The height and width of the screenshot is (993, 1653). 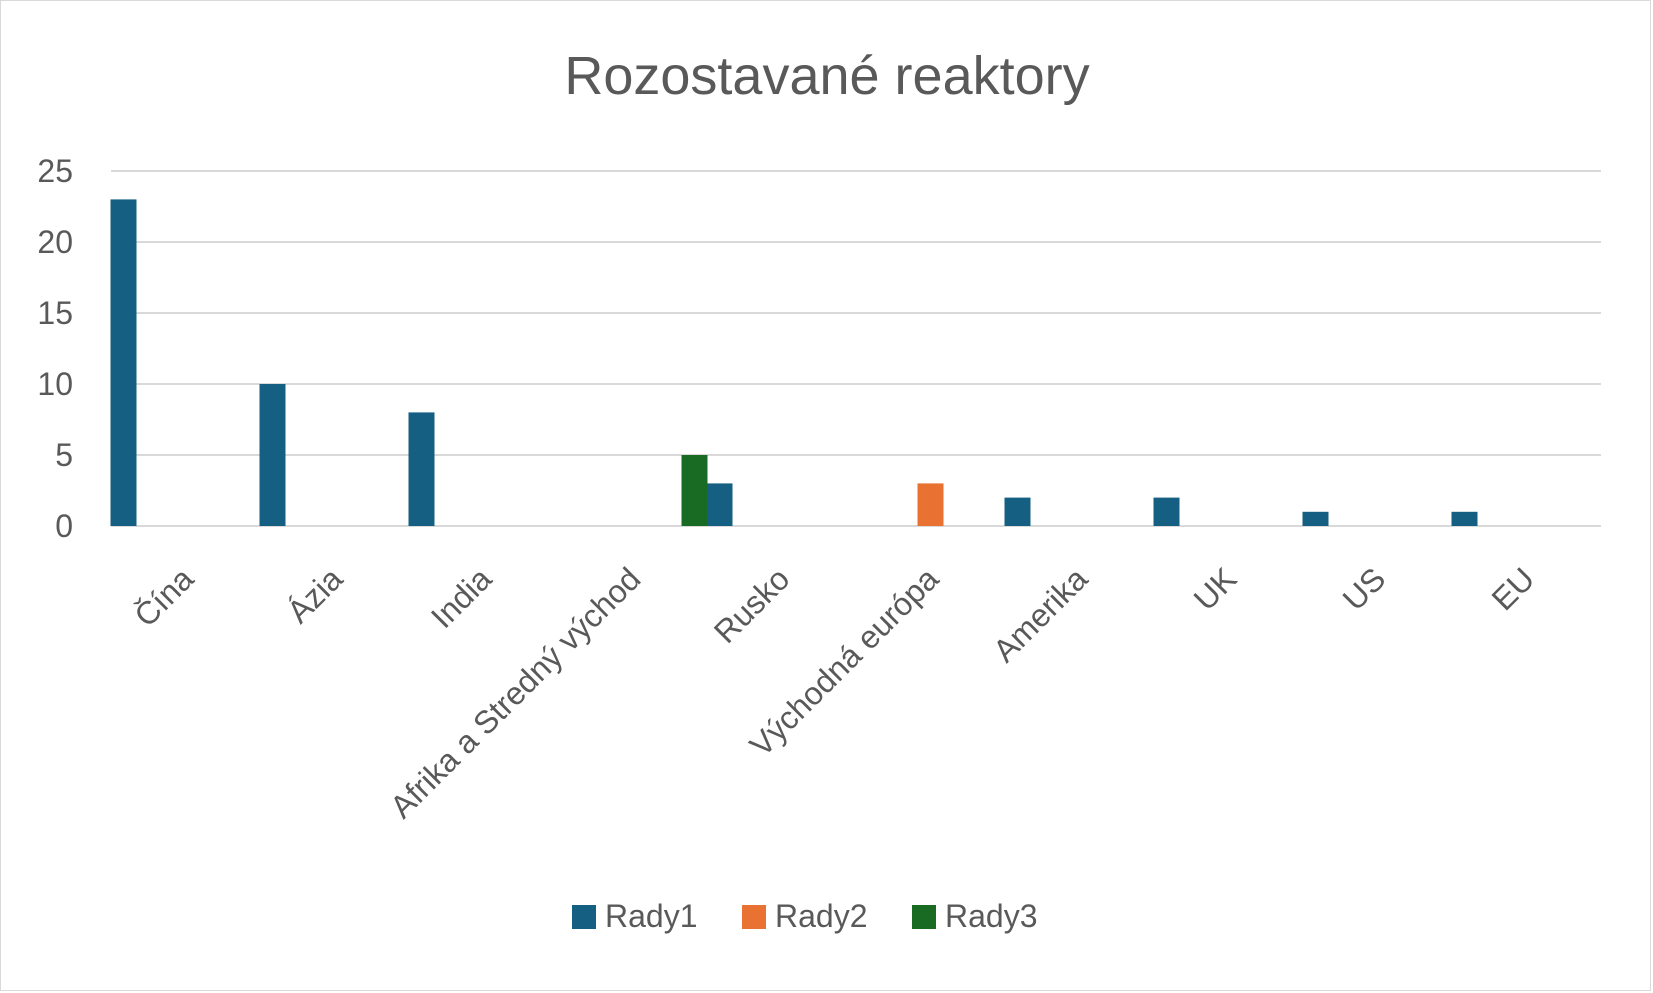 What do you see at coordinates (515, 692) in the screenshot?
I see `x-tick-label: Afrika a Stredný východ` at bounding box center [515, 692].